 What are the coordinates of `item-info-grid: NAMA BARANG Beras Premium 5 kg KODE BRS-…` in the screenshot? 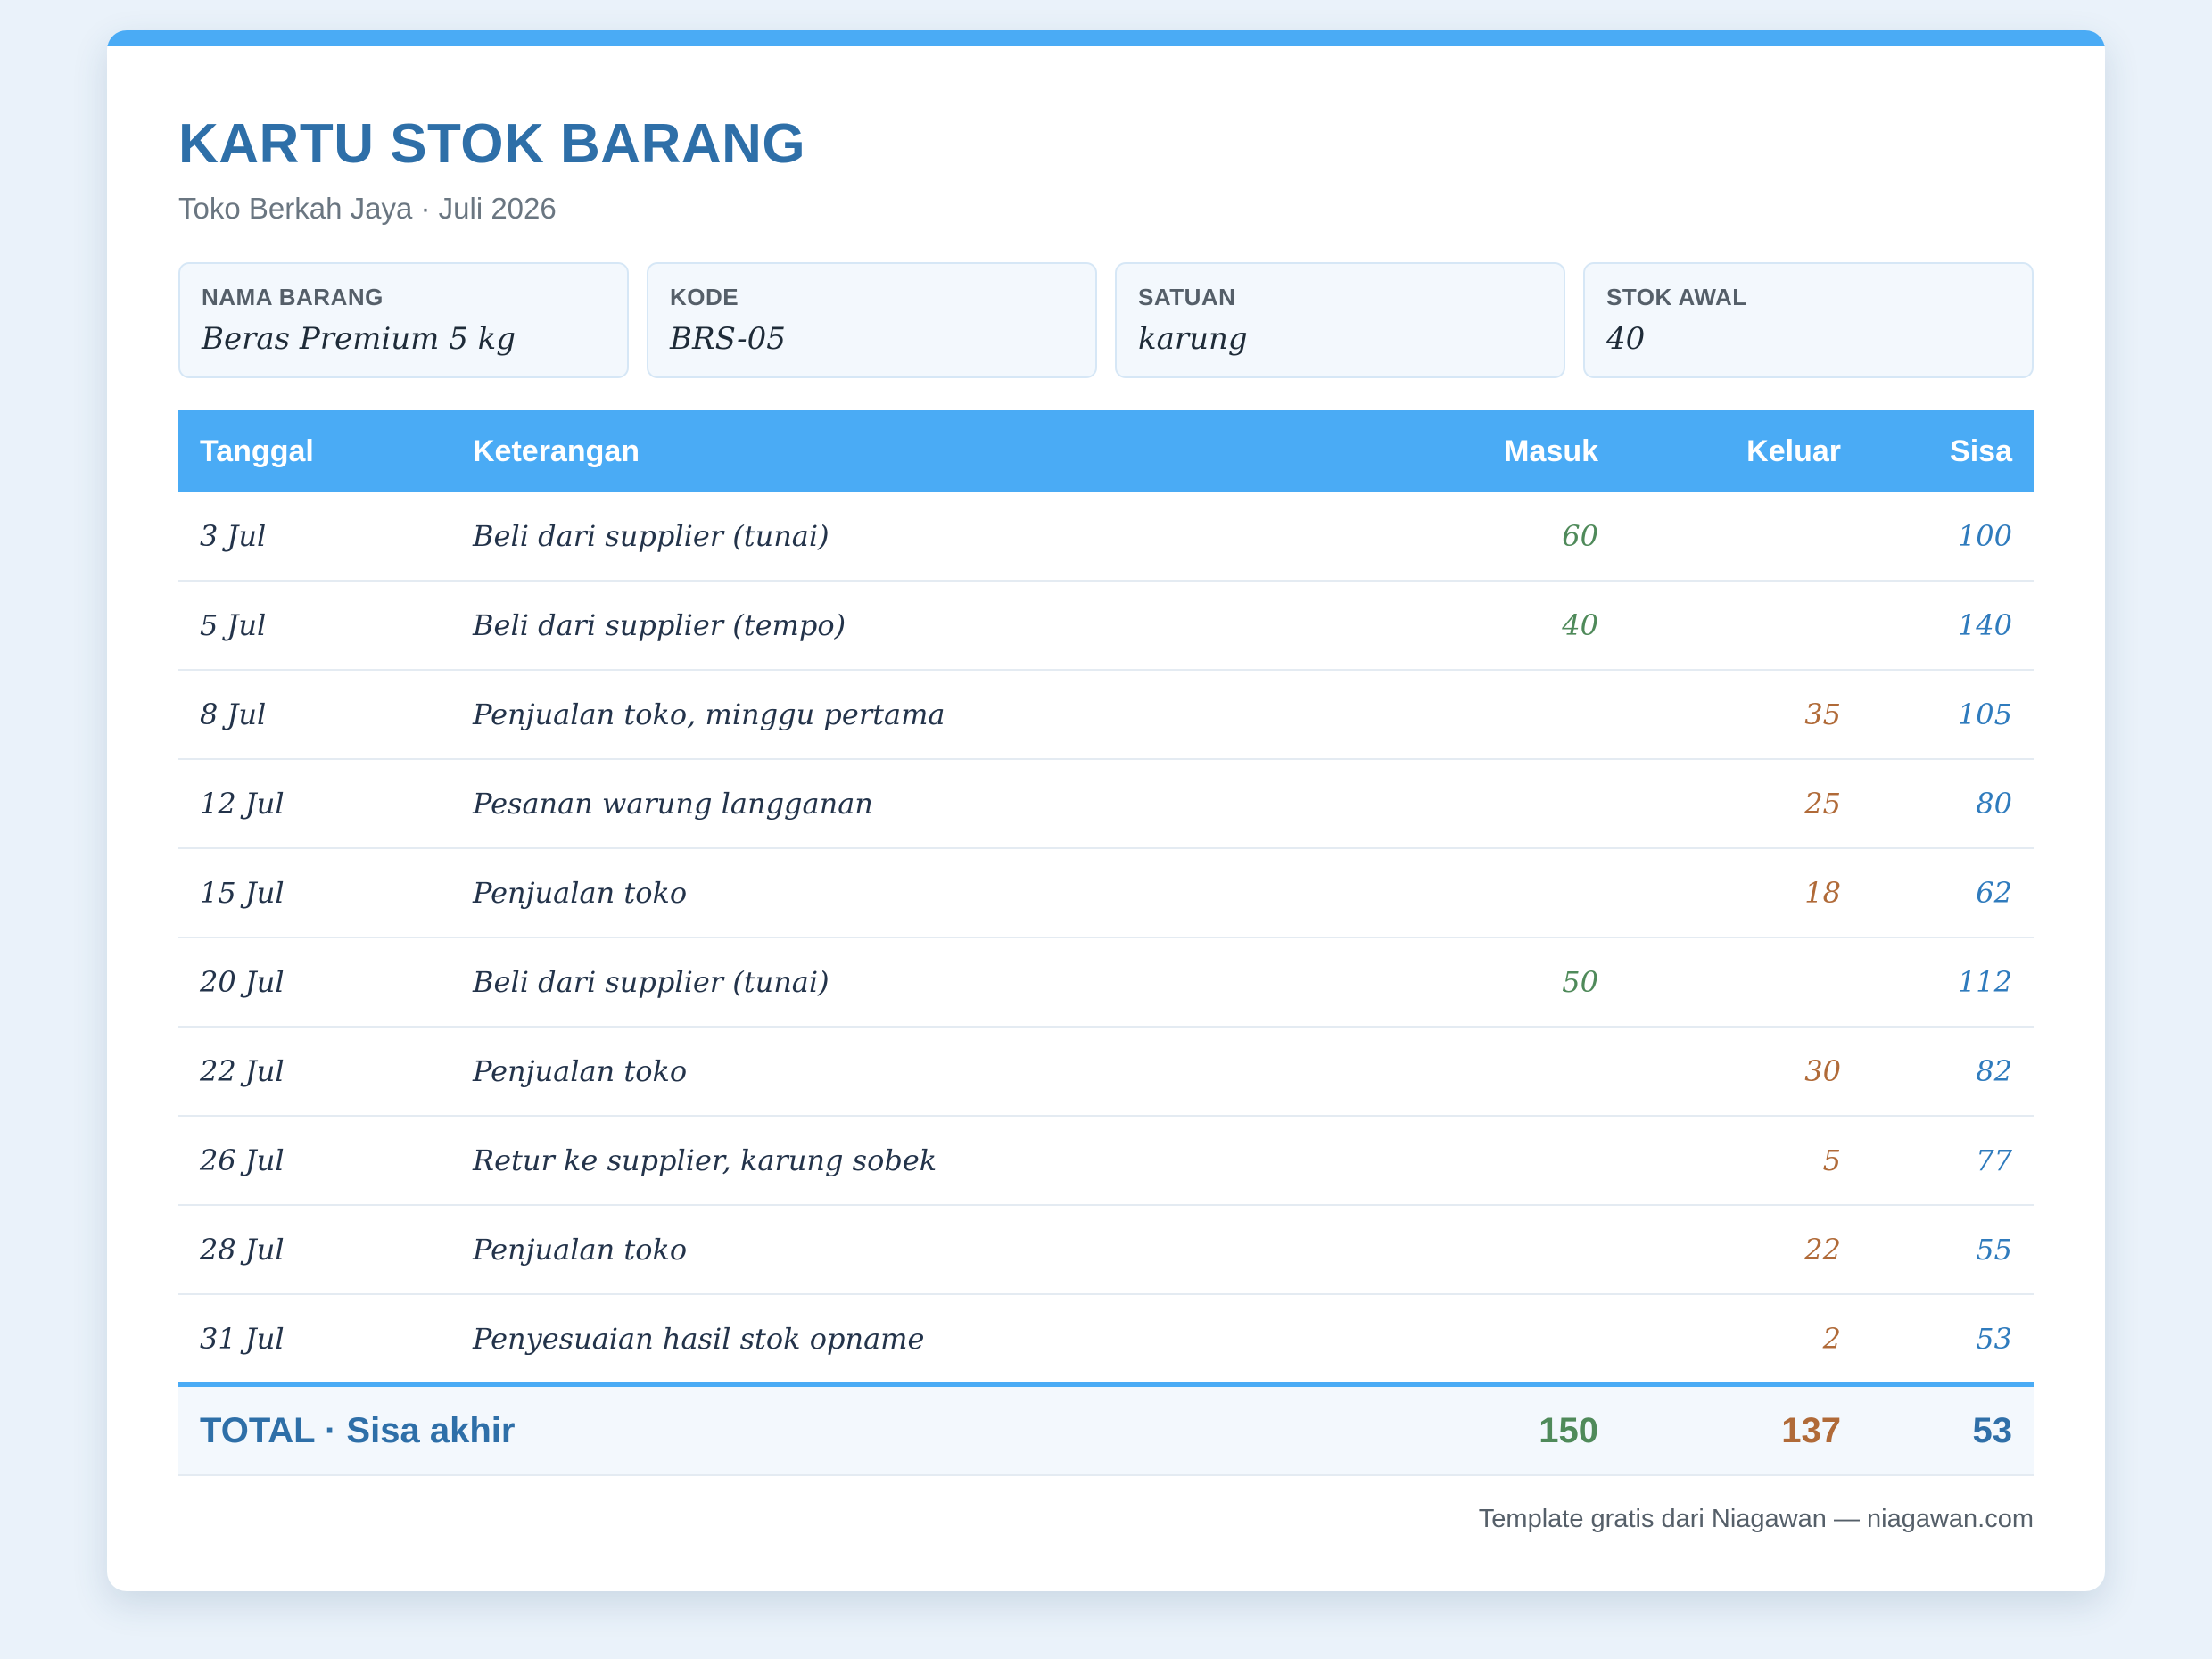 It's located at (1106, 320).